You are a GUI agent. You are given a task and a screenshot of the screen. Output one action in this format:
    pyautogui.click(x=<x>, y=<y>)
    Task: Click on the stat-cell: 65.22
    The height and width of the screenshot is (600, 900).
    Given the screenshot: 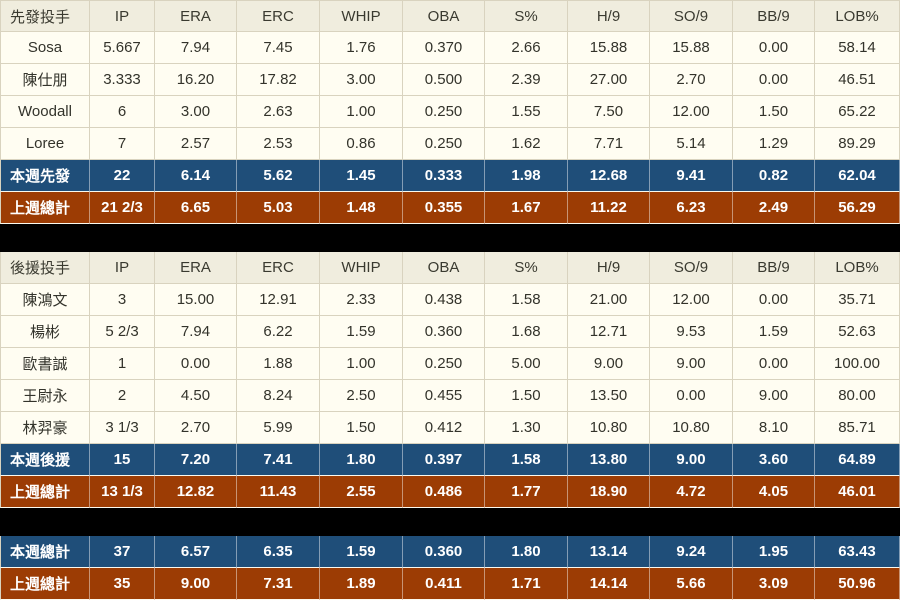 What is the action you would take?
    pyautogui.click(x=857, y=112)
    